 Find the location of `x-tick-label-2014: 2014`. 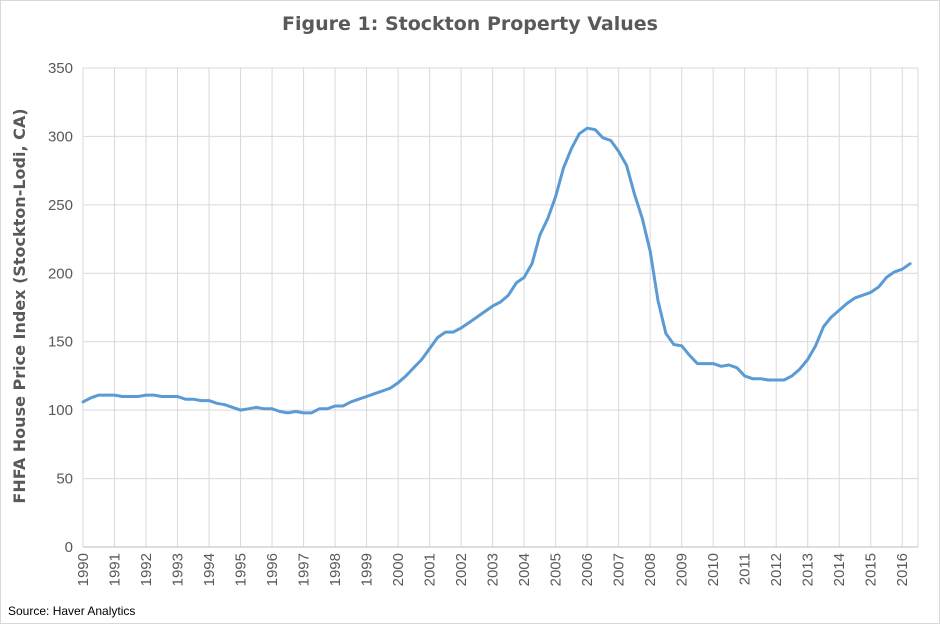

x-tick-label-2014: 2014 is located at coordinates (839, 569).